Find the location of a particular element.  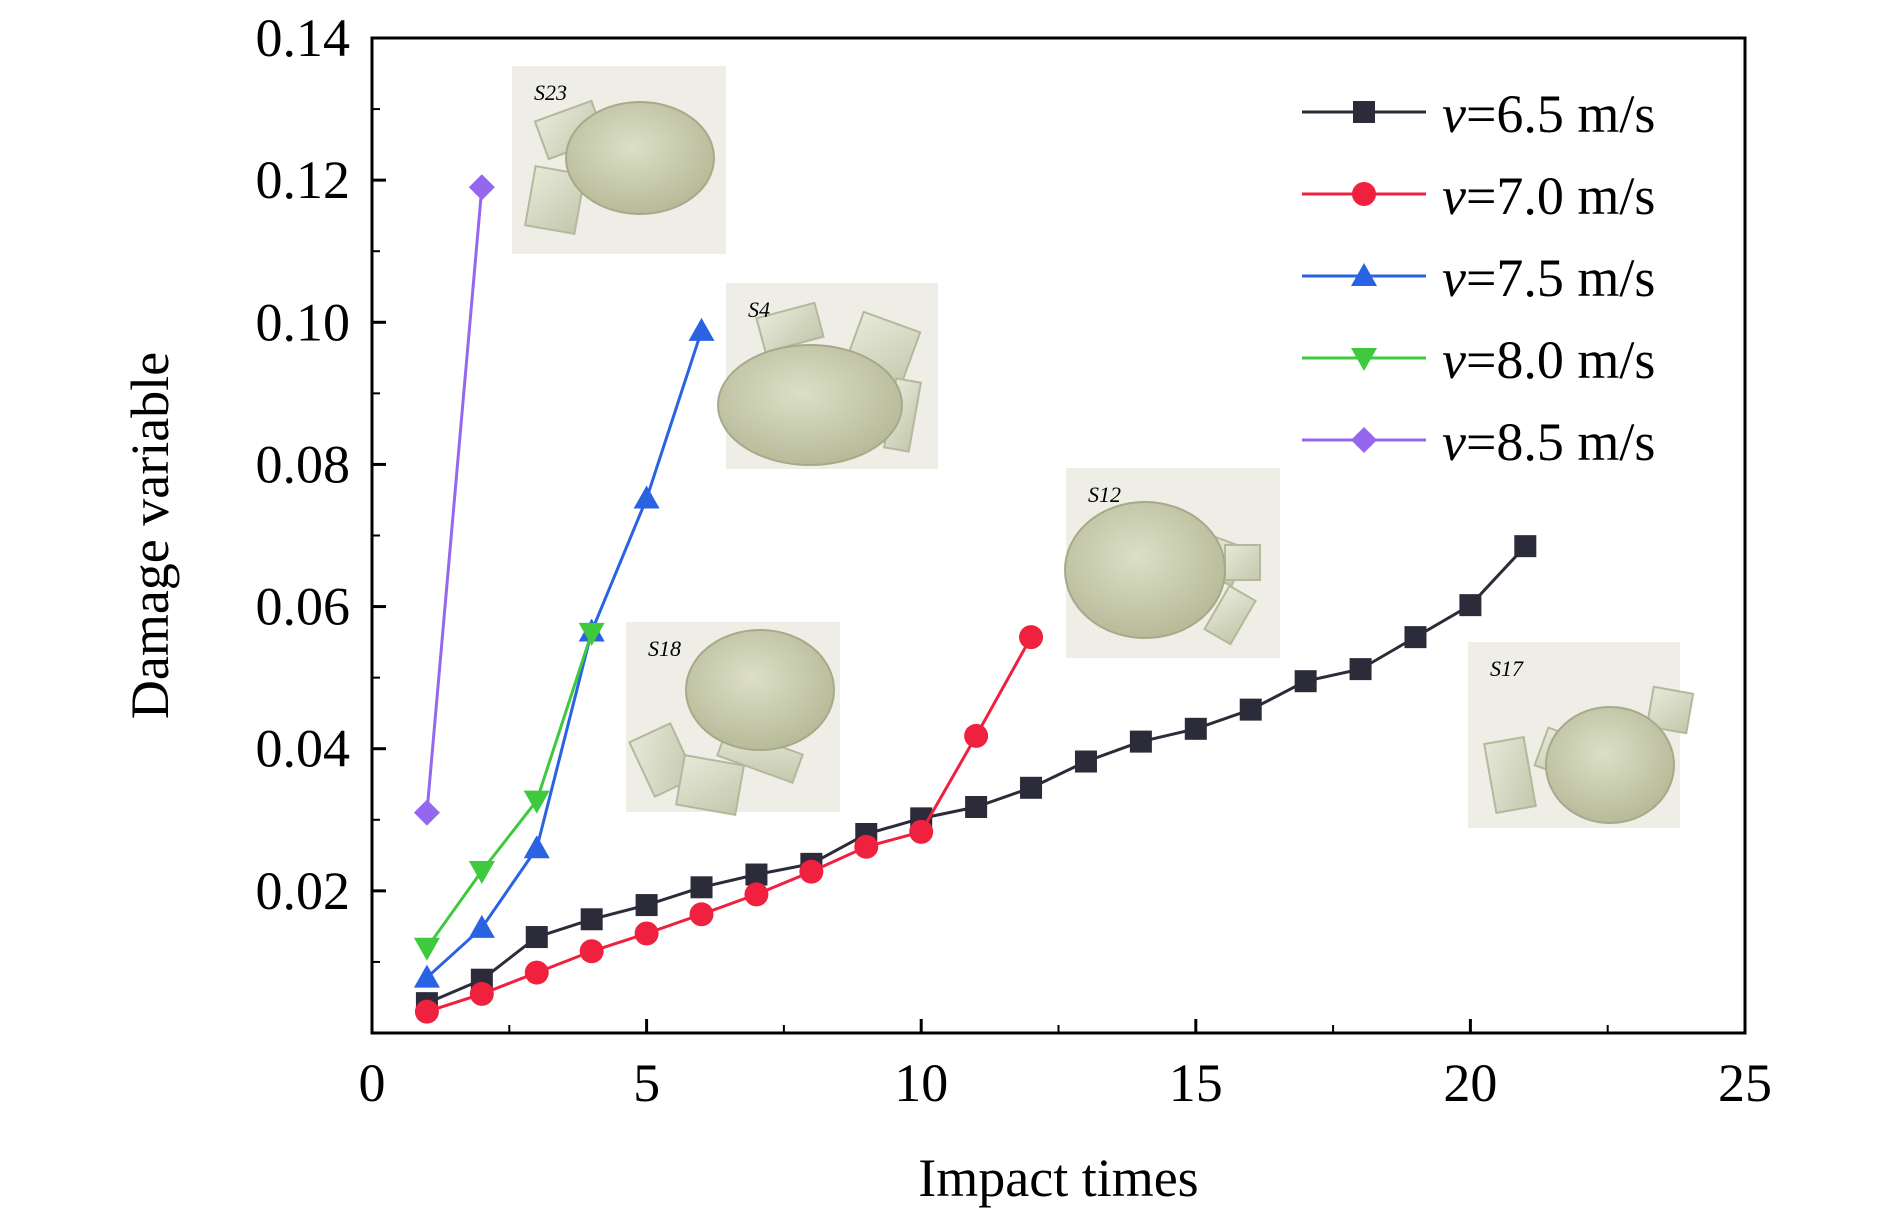

series-v70 is located at coordinates (729, 824).